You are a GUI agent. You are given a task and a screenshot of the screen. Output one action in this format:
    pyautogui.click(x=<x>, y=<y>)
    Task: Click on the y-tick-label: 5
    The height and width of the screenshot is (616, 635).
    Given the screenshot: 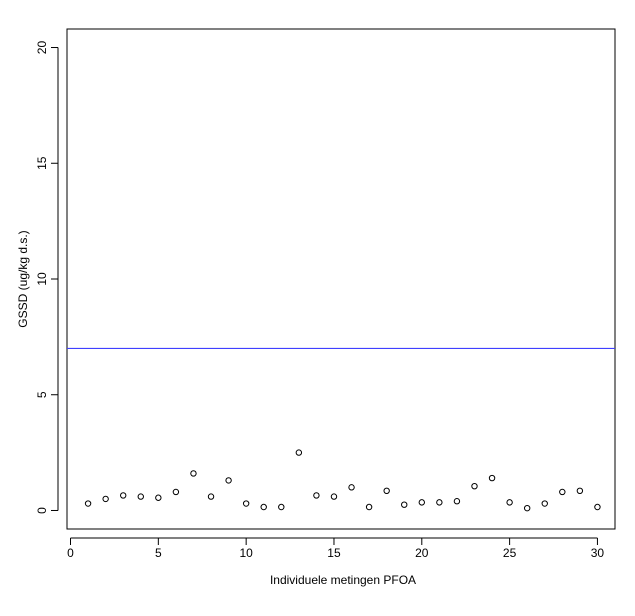 What is the action you would take?
    pyautogui.click(x=42, y=394)
    